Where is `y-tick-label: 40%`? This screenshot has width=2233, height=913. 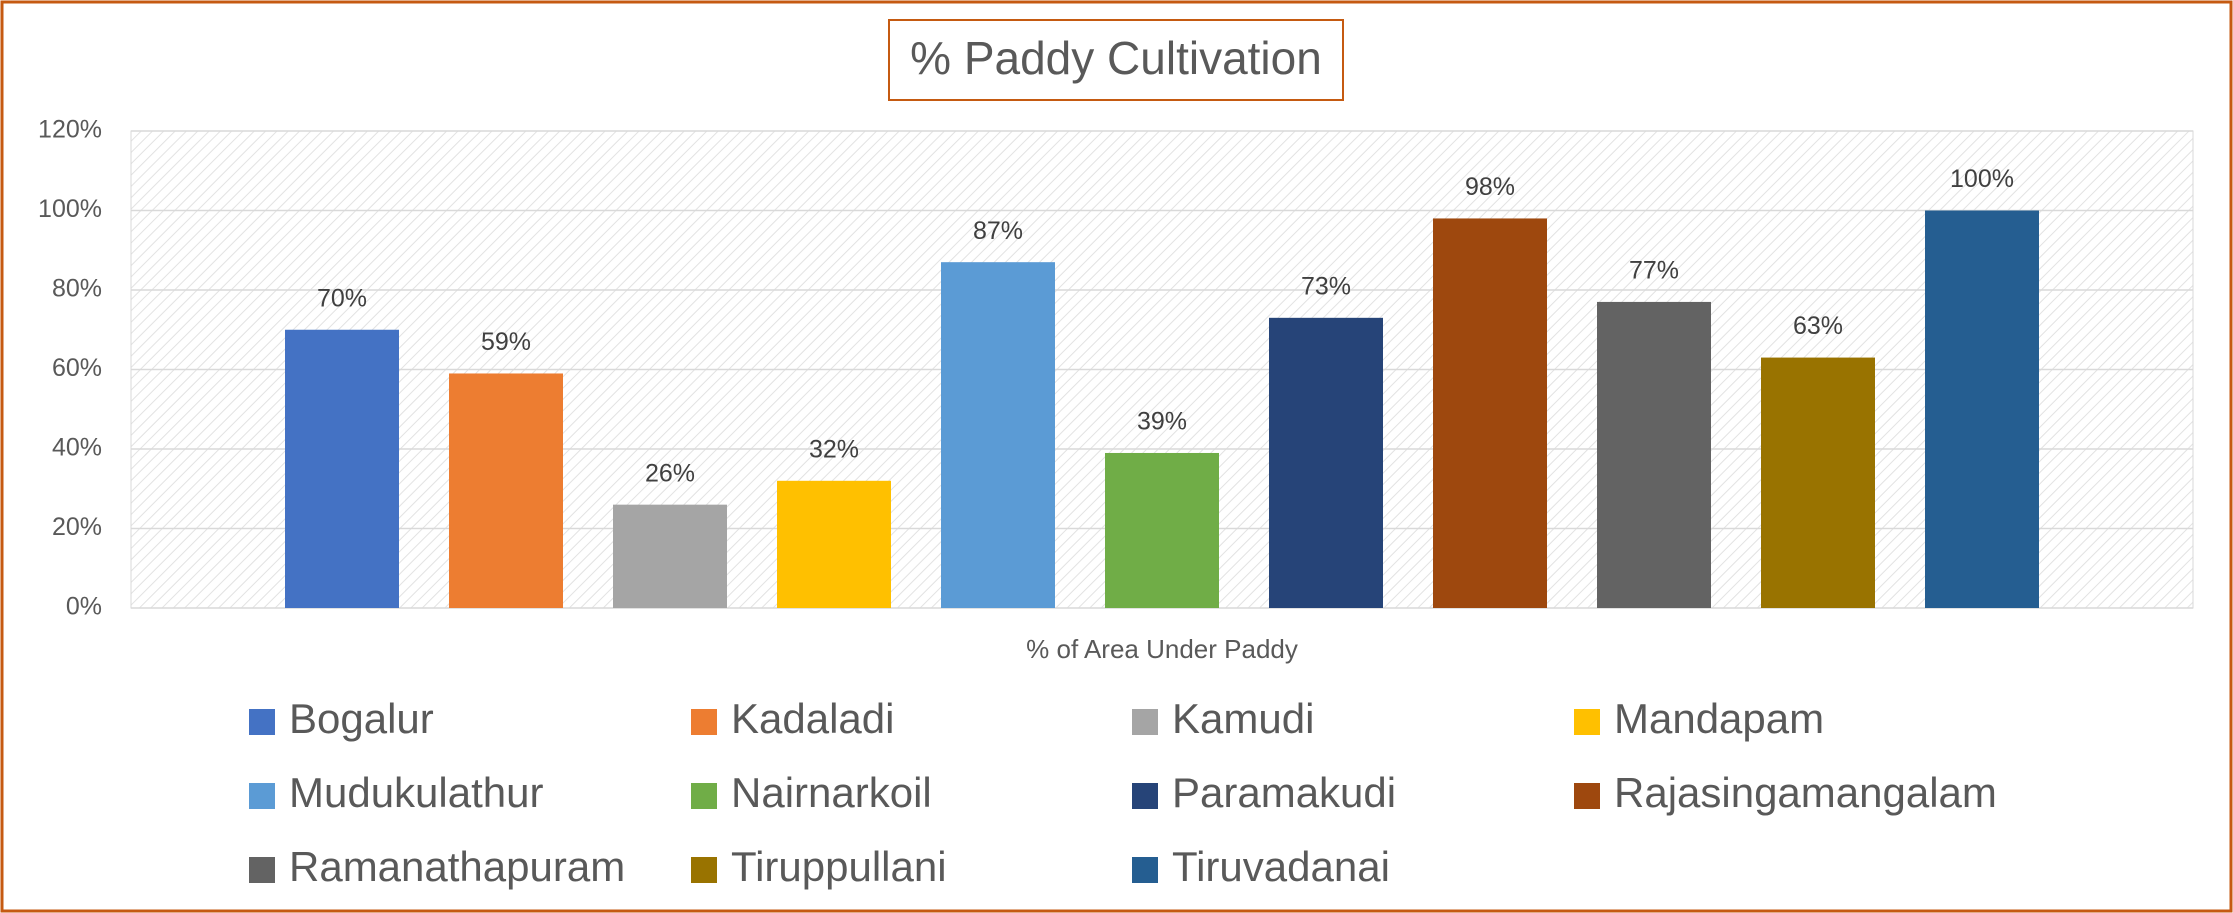
y-tick-label: 40% is located at coordinates (77, 448).